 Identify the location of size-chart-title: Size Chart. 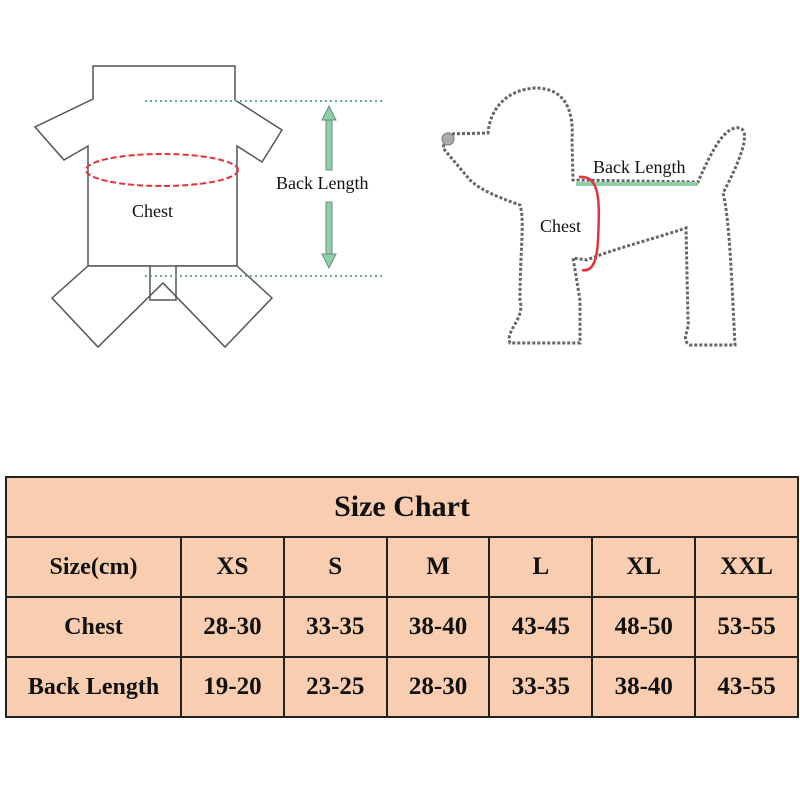
(402, 507).